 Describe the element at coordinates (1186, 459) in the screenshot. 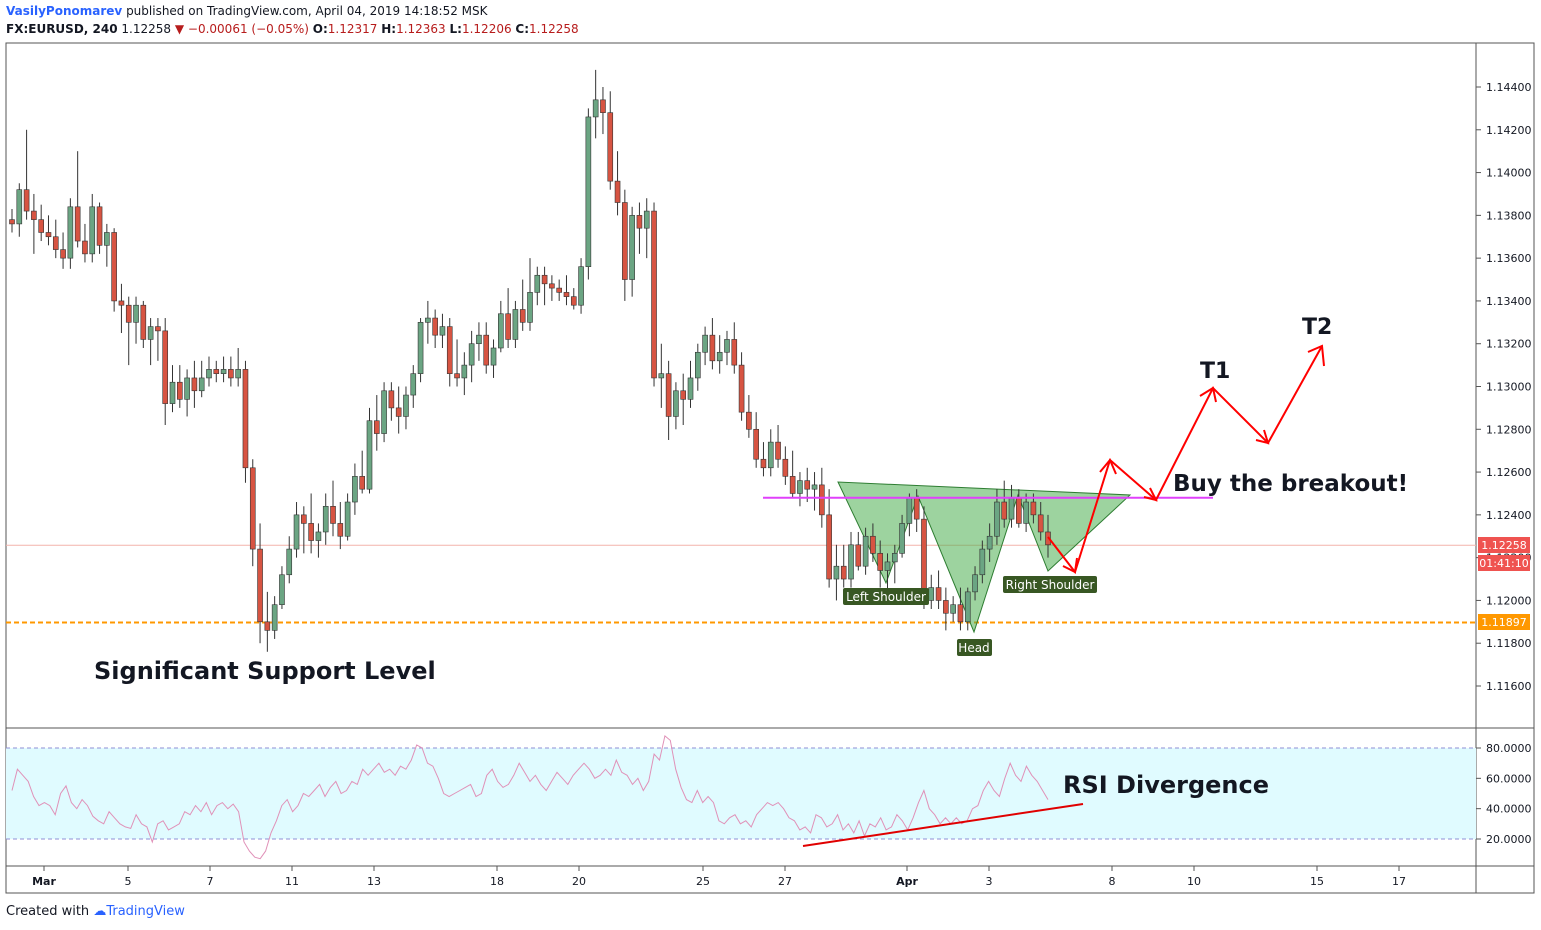

I see `projection-arrows` at that location.